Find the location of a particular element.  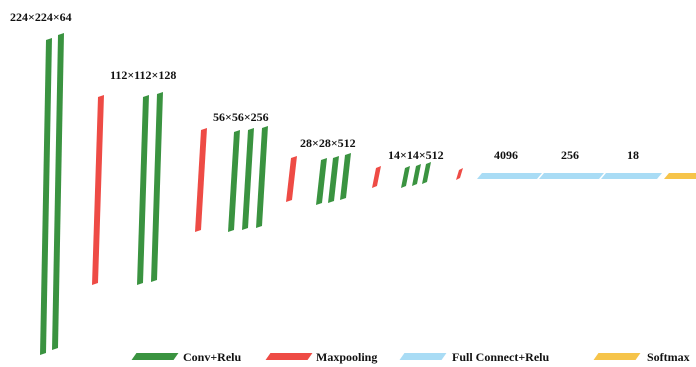

legend-label-softmax: Softmax is located at coordinates (668, 357).